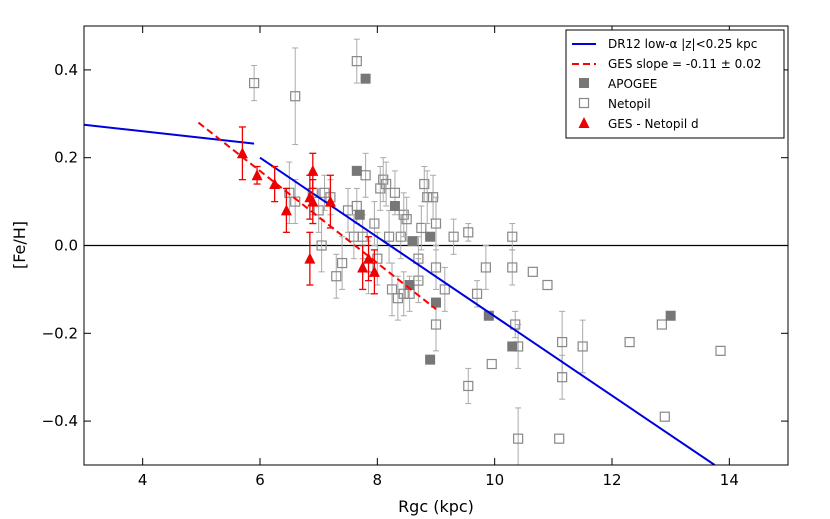 The image size is (830, 519). I want to click on y-tick-label: −0.4, so click(60, 421).